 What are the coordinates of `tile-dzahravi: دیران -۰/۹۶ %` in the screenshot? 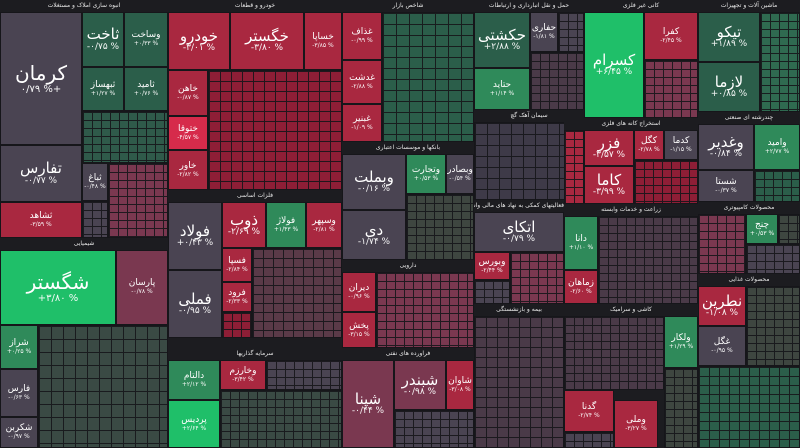 It's located at (359, 292).